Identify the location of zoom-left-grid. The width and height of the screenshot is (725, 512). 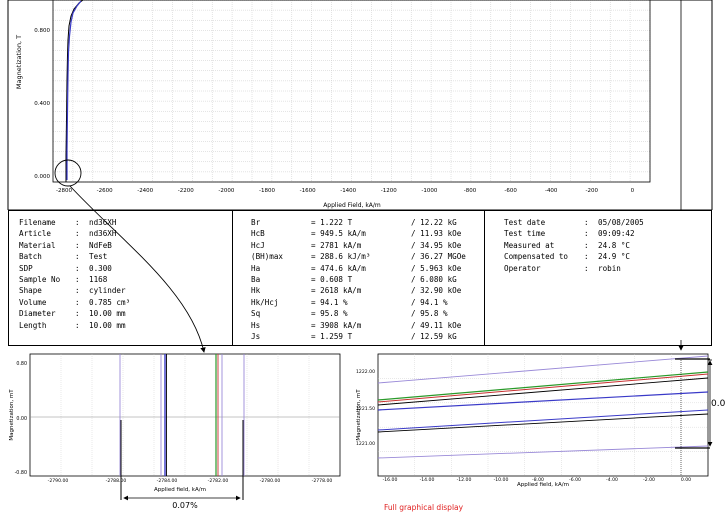
(185, 415).